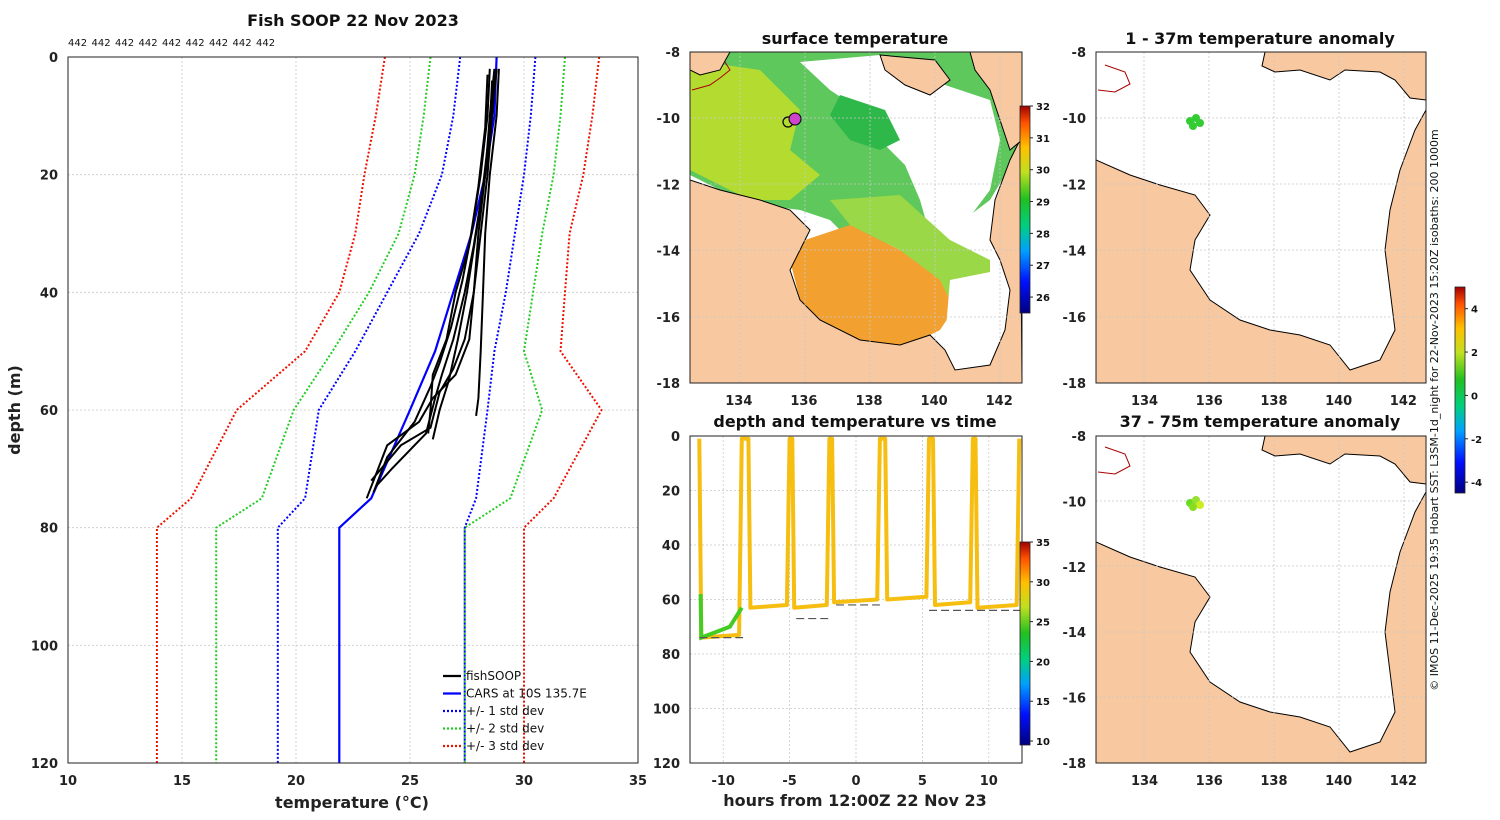 Image resolution: width=1500 pixels, height=820 pixels. I want to click on anomaly2-grid, so click(1261, 599).